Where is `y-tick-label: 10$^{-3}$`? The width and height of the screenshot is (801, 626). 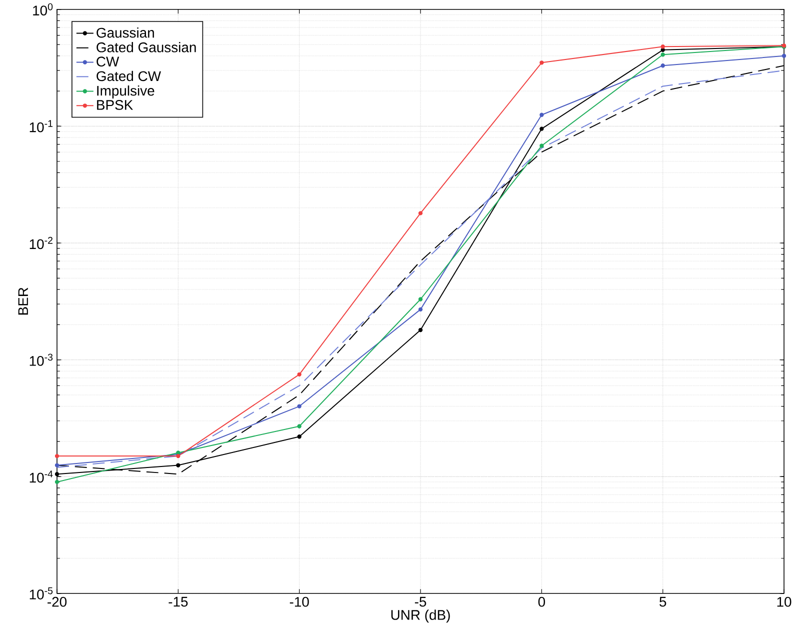
y-tick-label: 10$^{-3}$ is located at coordinates (41, 360).